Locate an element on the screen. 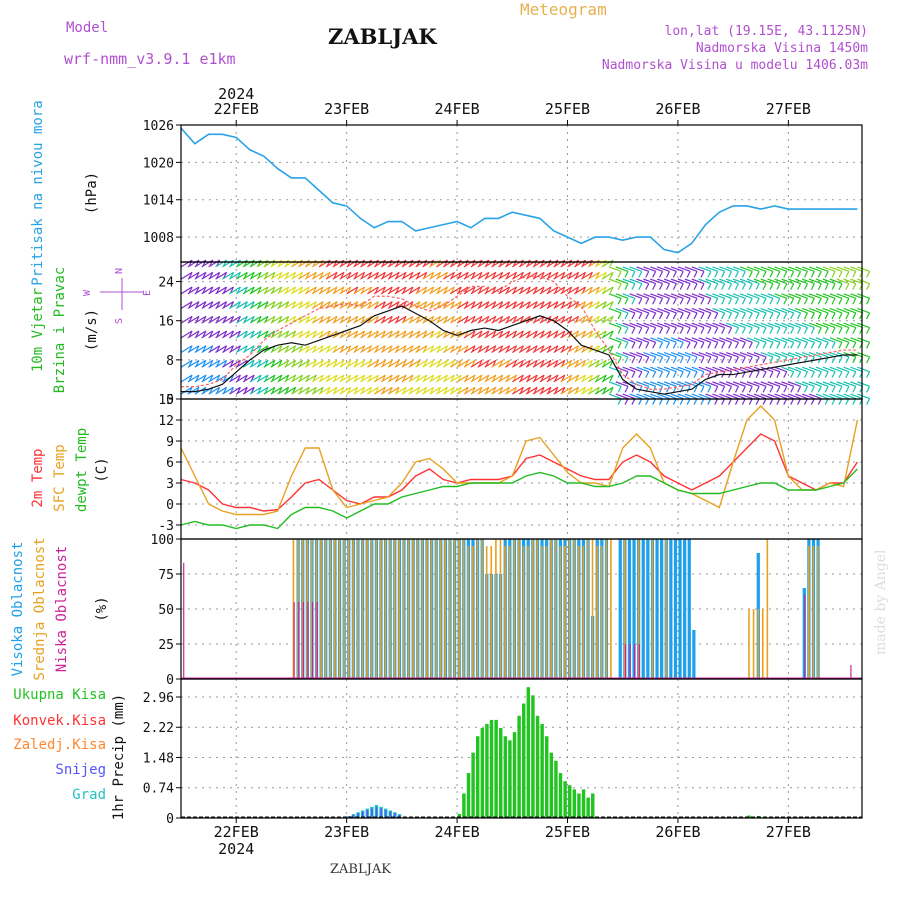  elevation-text: Nadmorska Visina 1450m is located at coordinates (781, 48).